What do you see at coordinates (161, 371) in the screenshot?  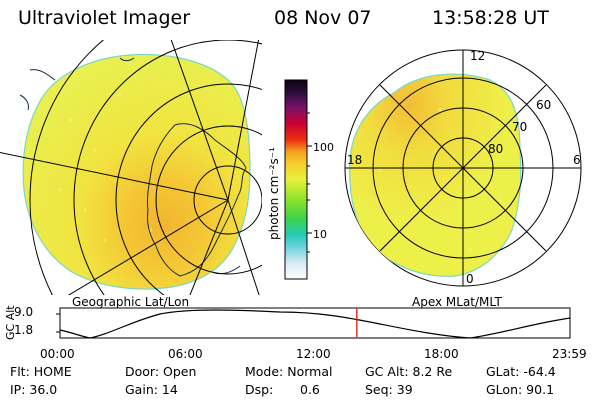 I see `door-status: Door: Open` at bounding box center [161, 371].